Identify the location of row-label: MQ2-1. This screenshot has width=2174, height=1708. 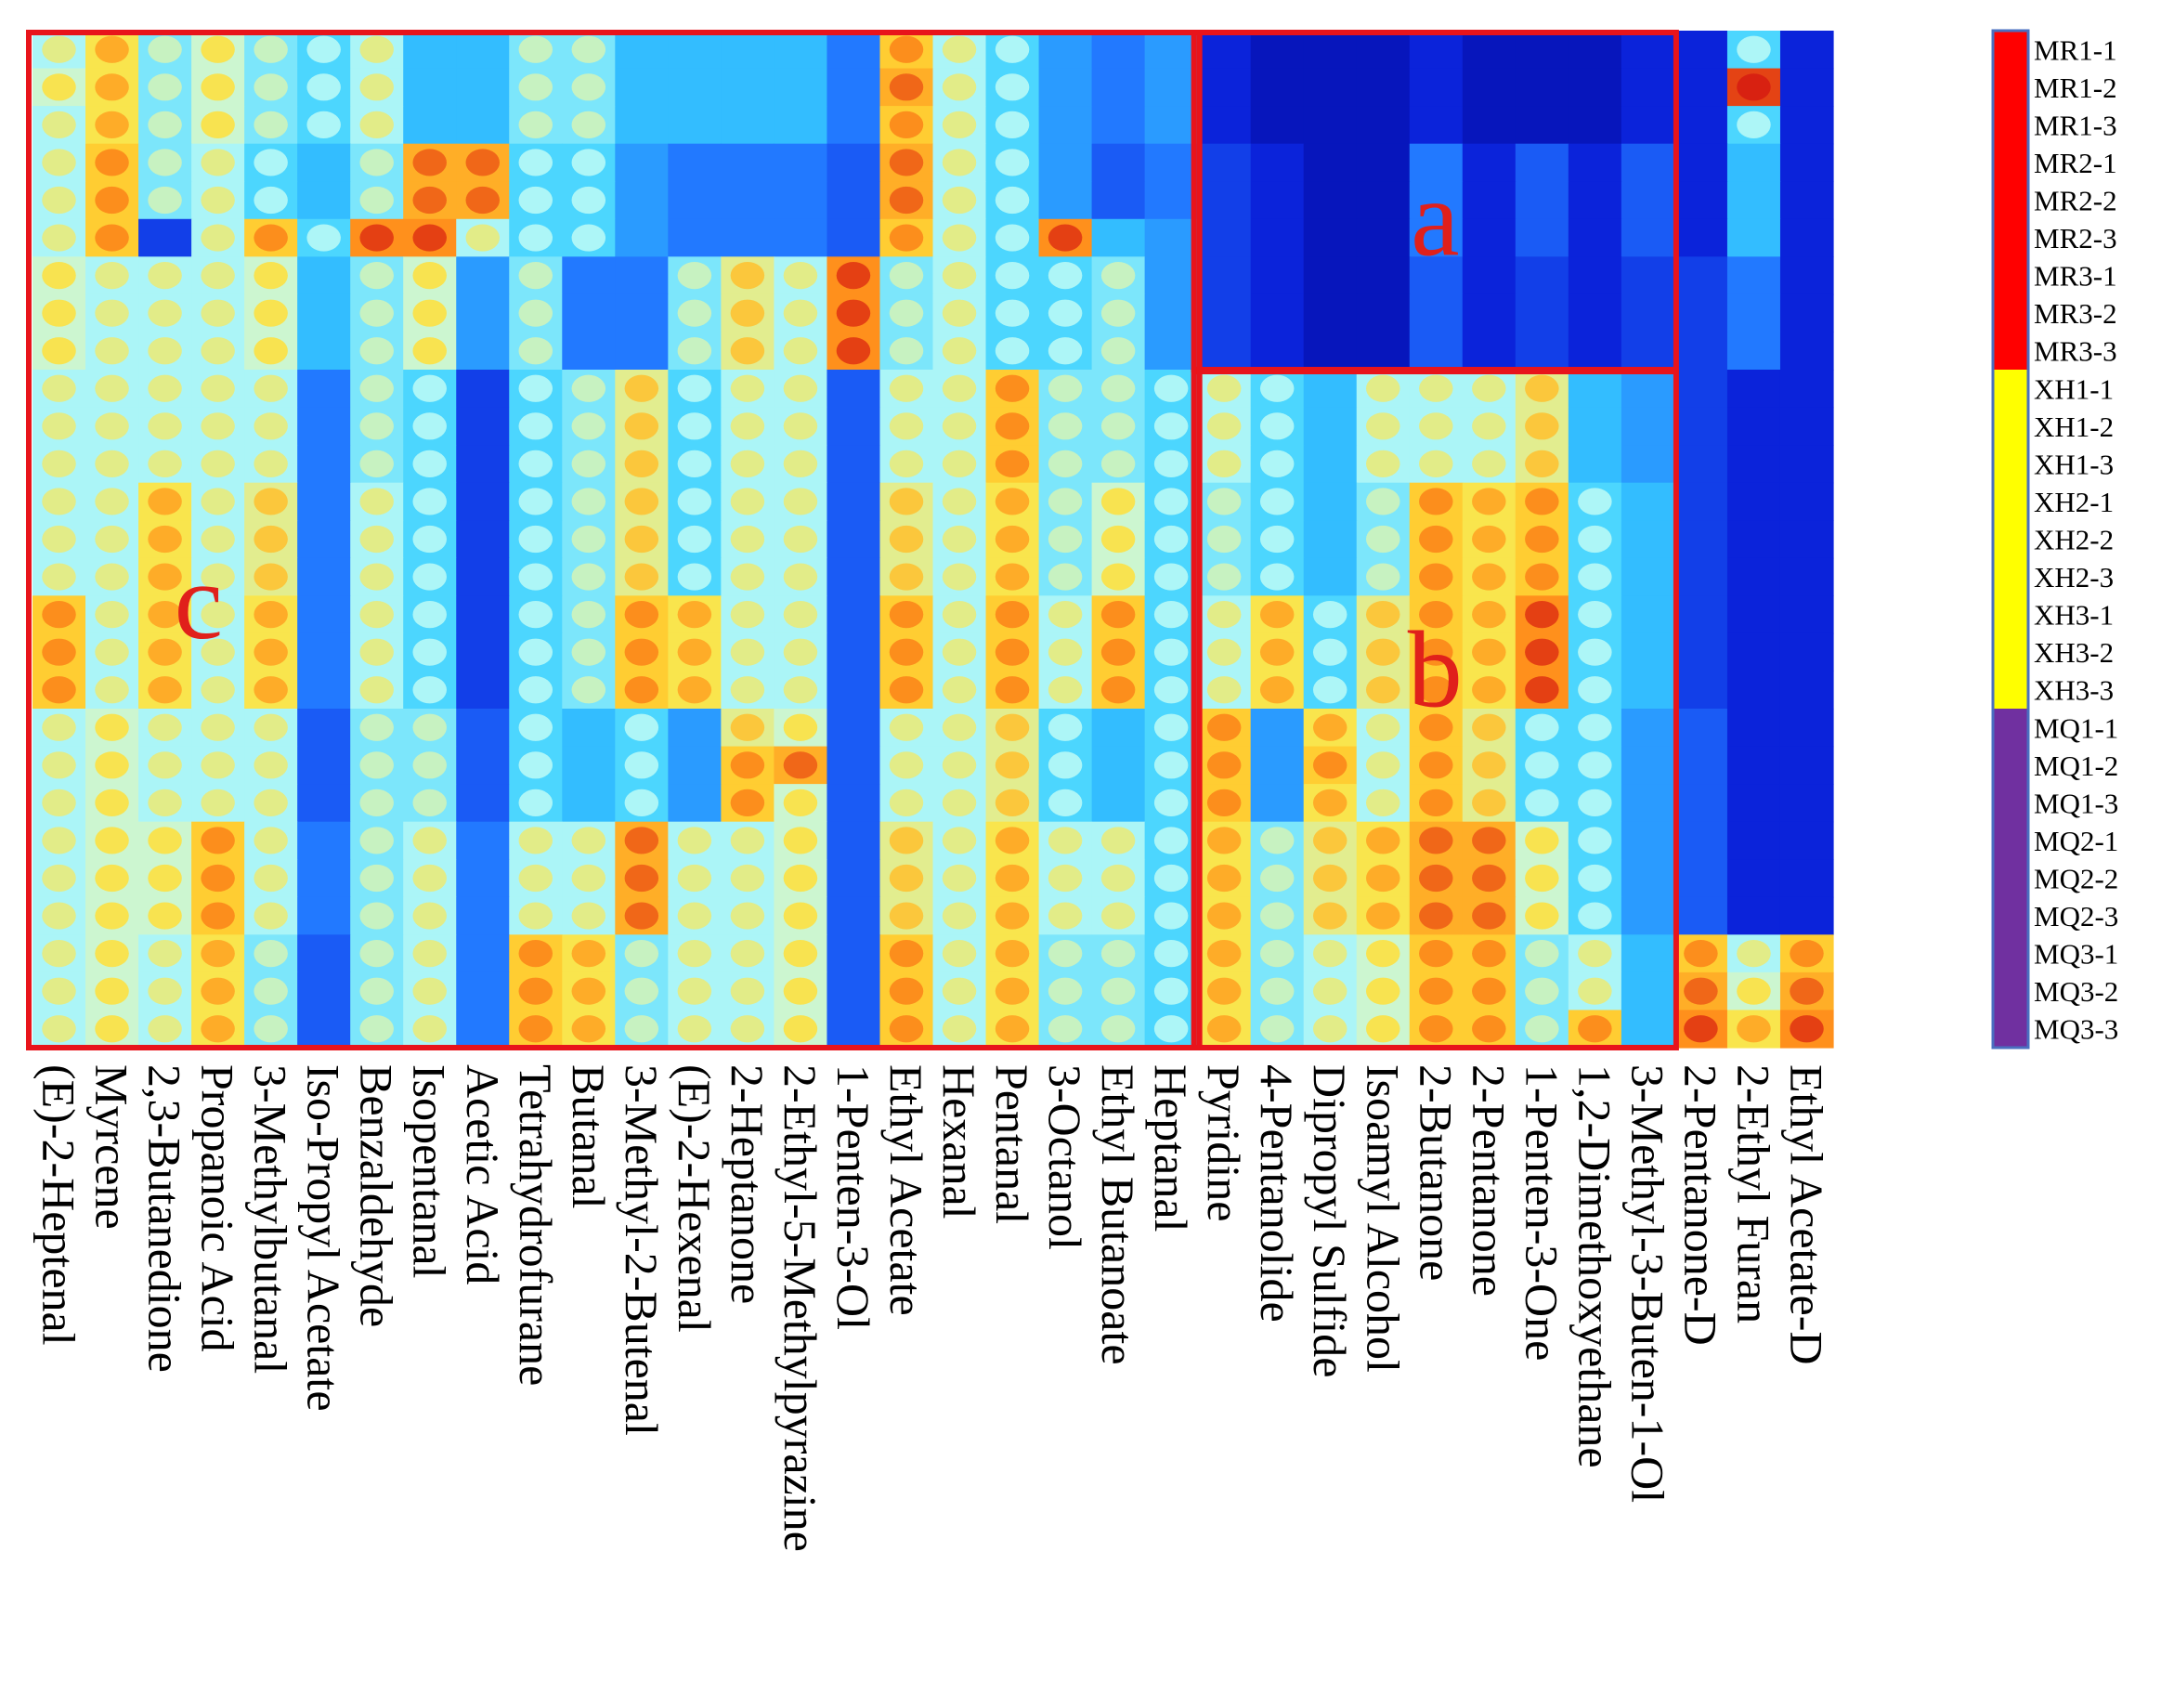
(2076, 841).